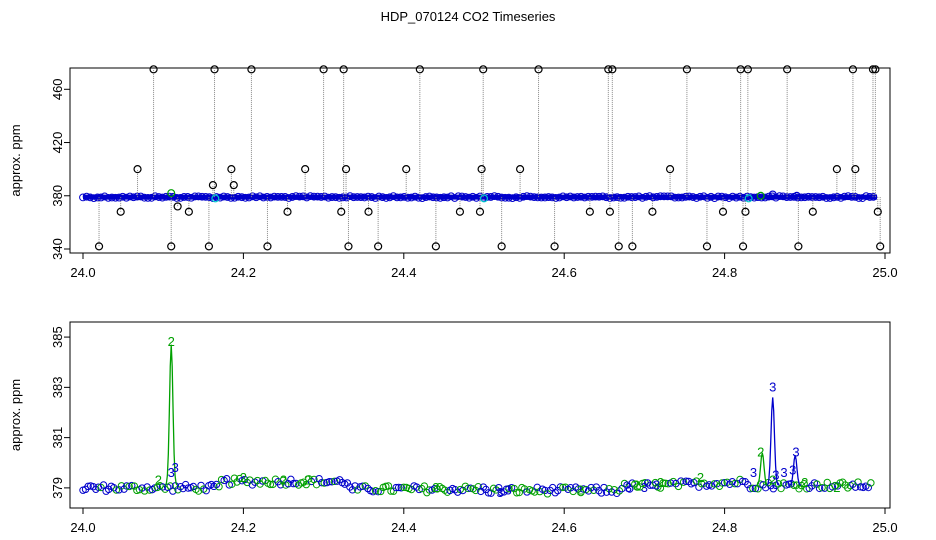 The width and height of the screenshot is (936, 540). I want to click on x-tick-label: 24.4, so click(403, 527).